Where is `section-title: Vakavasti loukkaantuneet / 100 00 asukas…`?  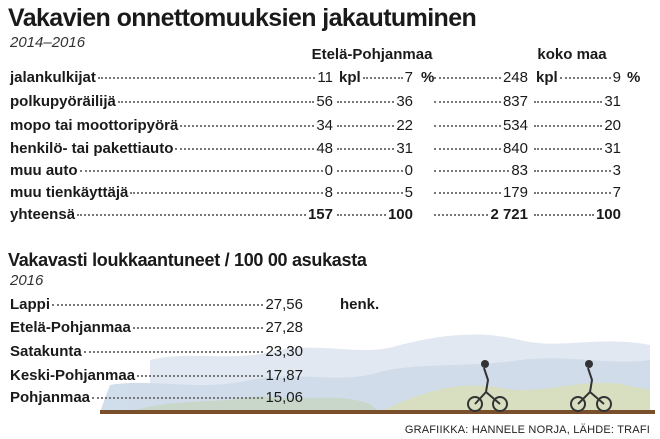
section-title: Vakavasti loukkaantuneet / 100 00 asukas… is located at coordinates (187, 260).